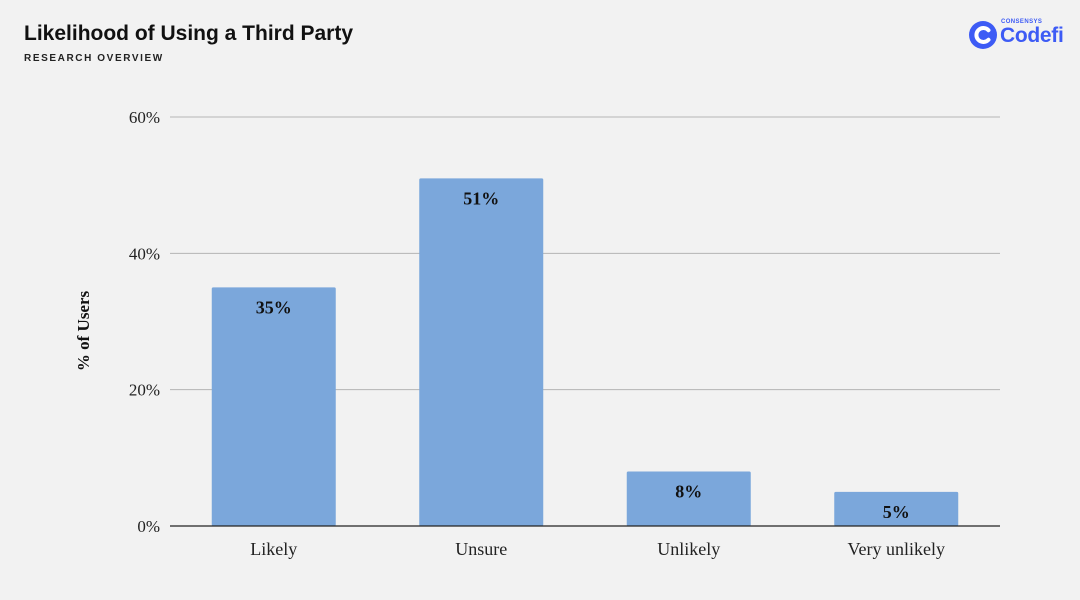 The width and height of the screenshot is (1080, 600). Describe the element at coordinates (688, 491) in the screenshot. I see `data-label: 8%` at that location.